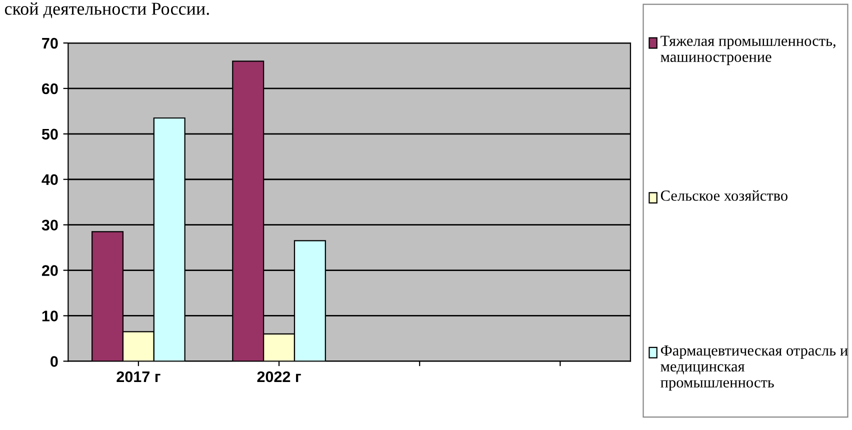 This screenshot has height=430, width=852. Describe the element at coordinates (50, 43) in the screenshot. I see `y-tick-label: 70` at that location.